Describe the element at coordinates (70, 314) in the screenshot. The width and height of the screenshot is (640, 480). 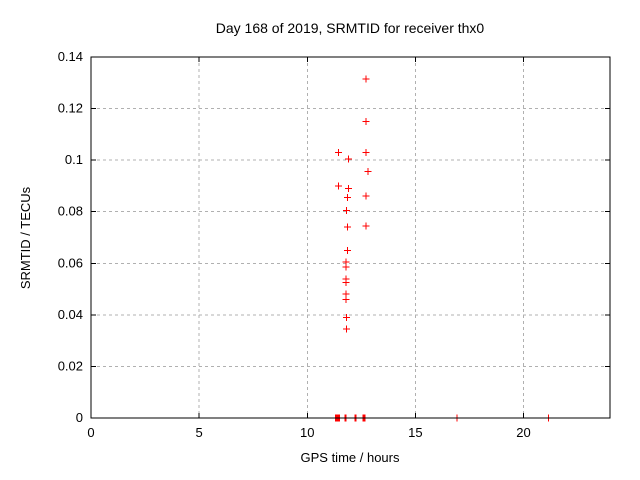
I see `y-tick-label: 0.04` at that location.